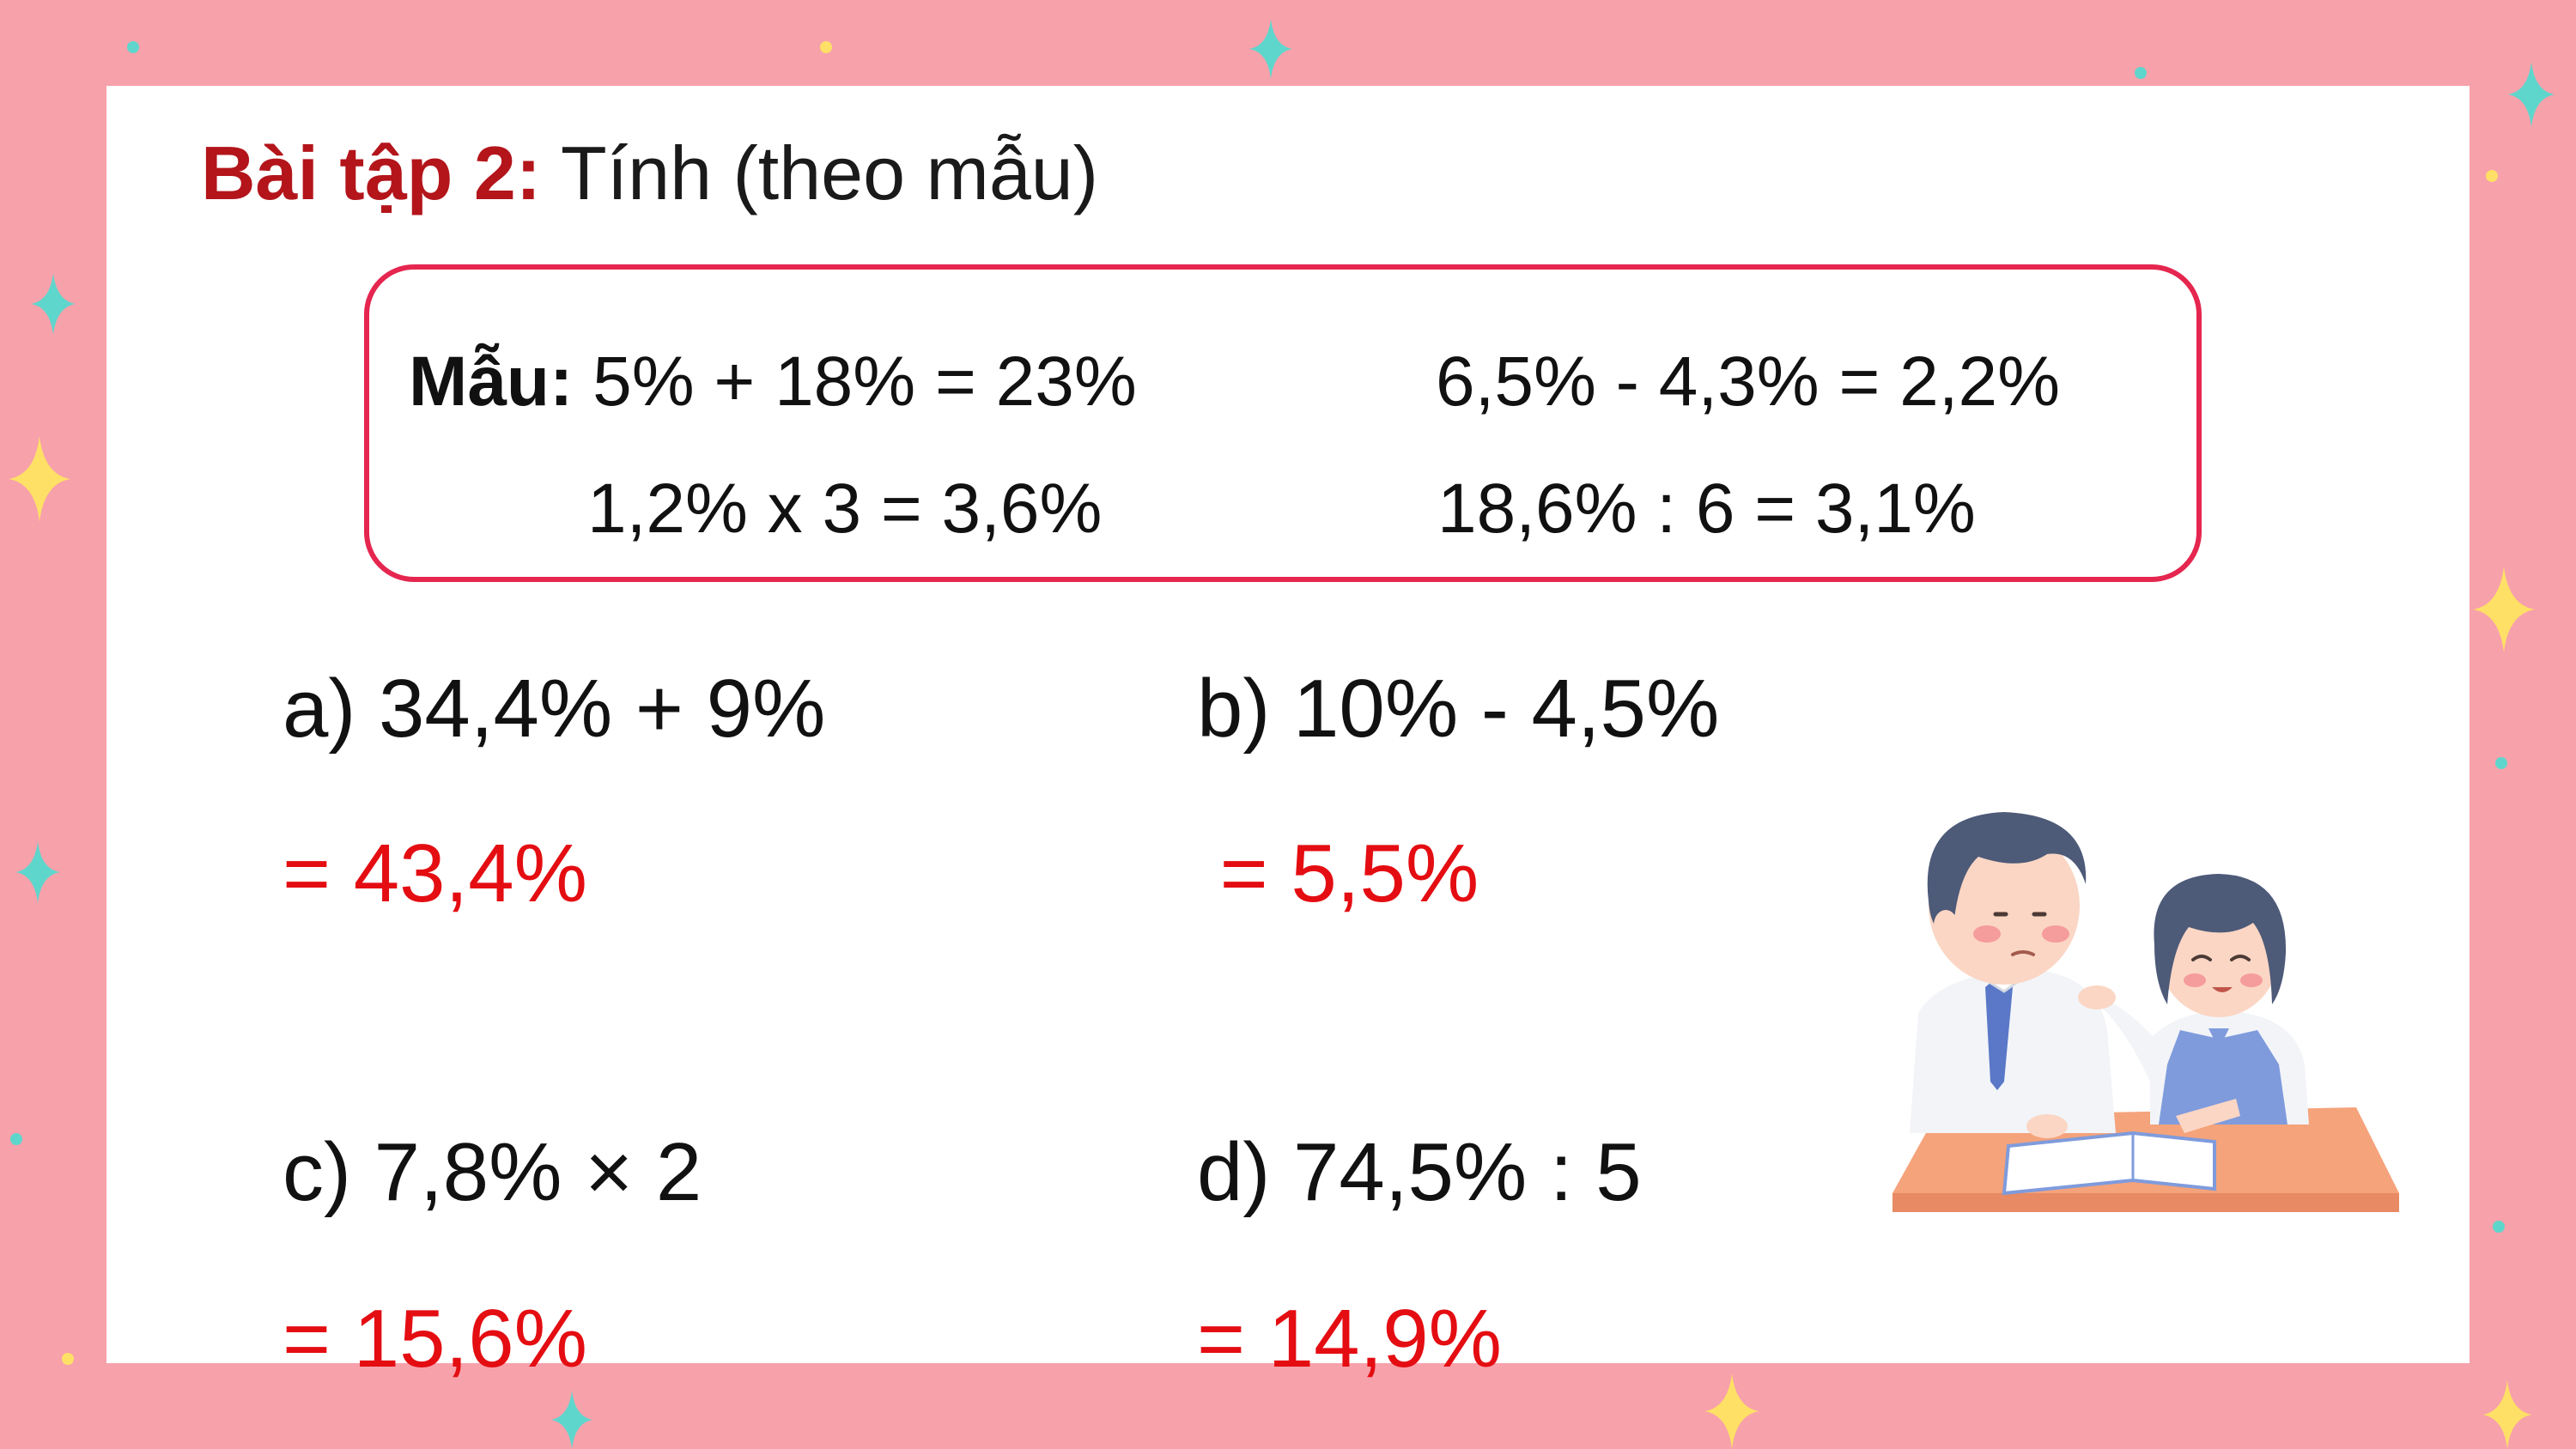  Describe the element at coordinates (492, 382) in the screenshot. I see `example-label: Mẫu:` at that location.